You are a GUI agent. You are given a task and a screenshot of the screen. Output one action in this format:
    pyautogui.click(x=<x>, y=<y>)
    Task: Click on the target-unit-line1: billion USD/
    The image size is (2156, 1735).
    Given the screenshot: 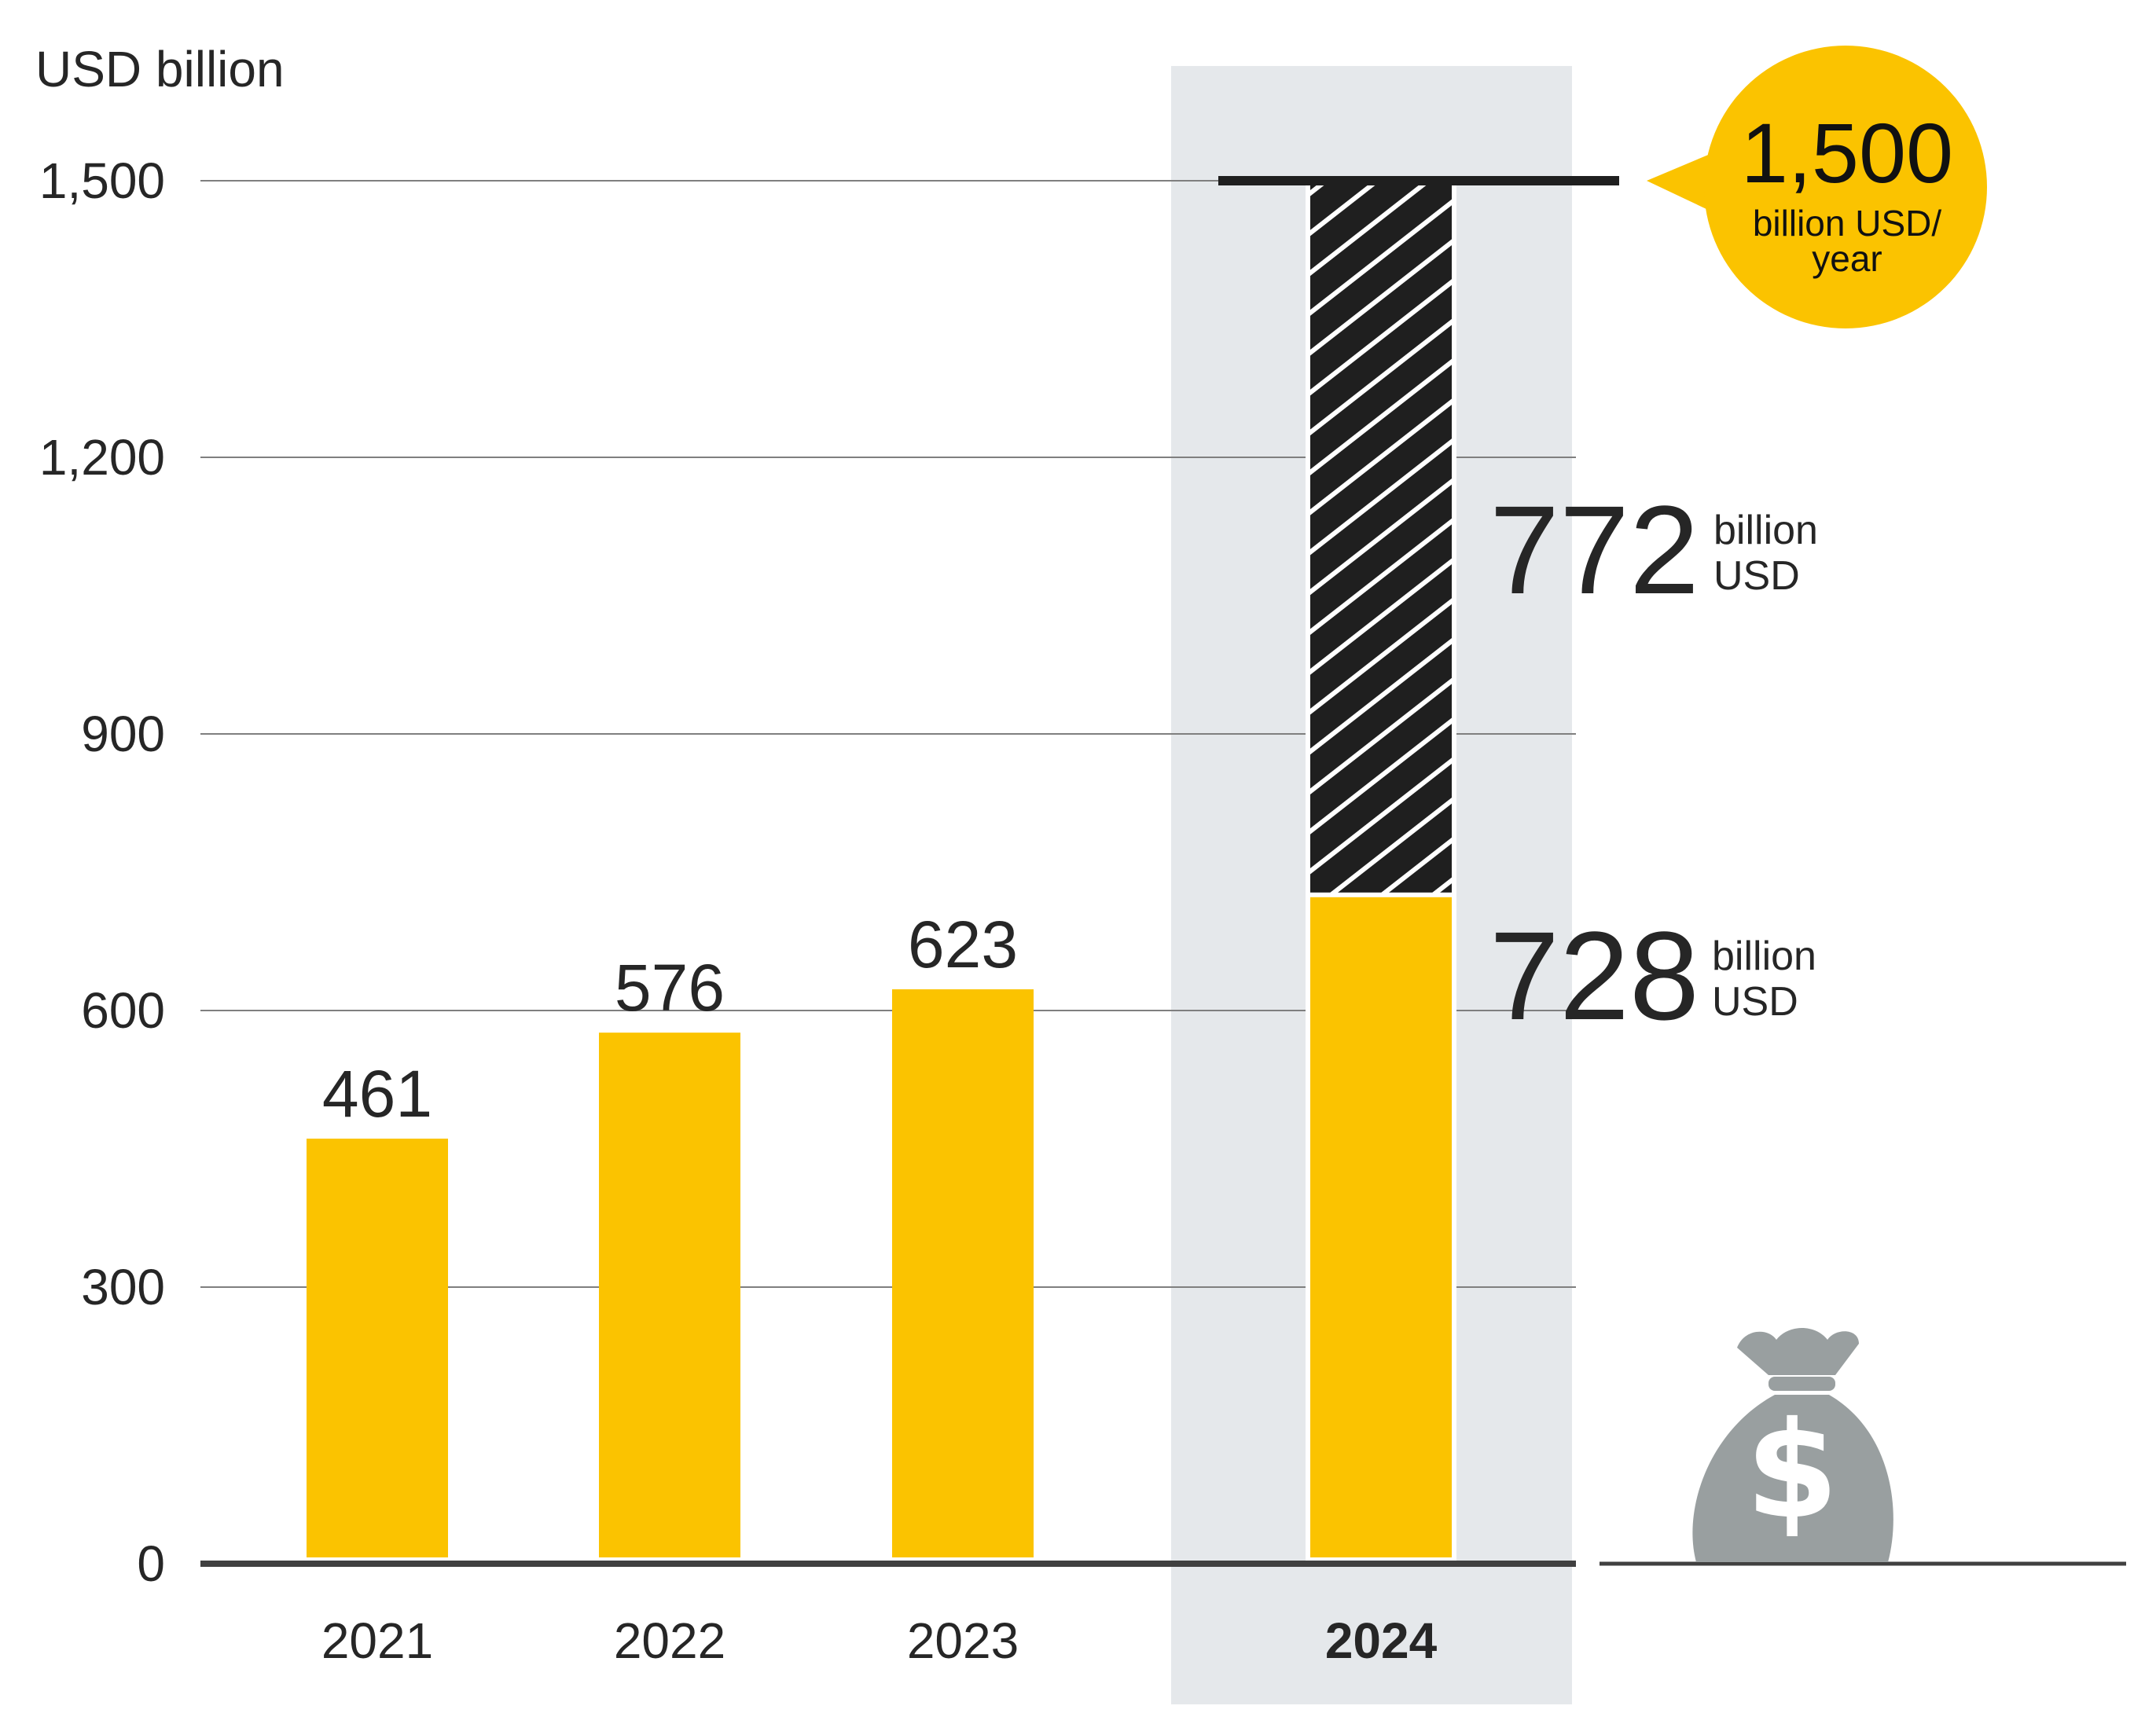 What is the action you would take?
    pyautogui.click(x=1847, y=223)
    